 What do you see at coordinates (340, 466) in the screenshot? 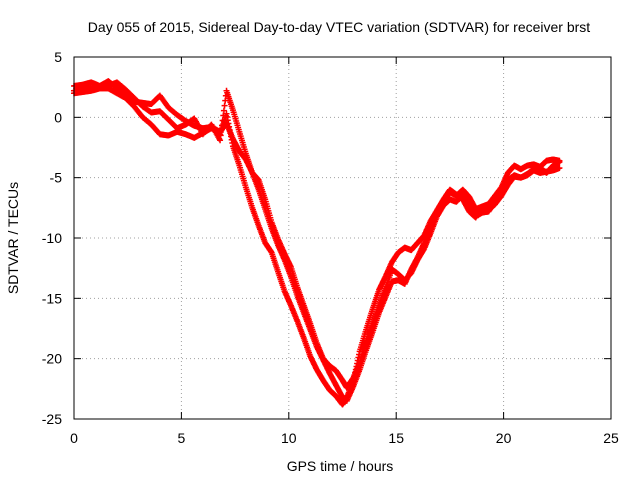
I see `x-axis-label: GPS time / hours` at bounding box center [340, 466].